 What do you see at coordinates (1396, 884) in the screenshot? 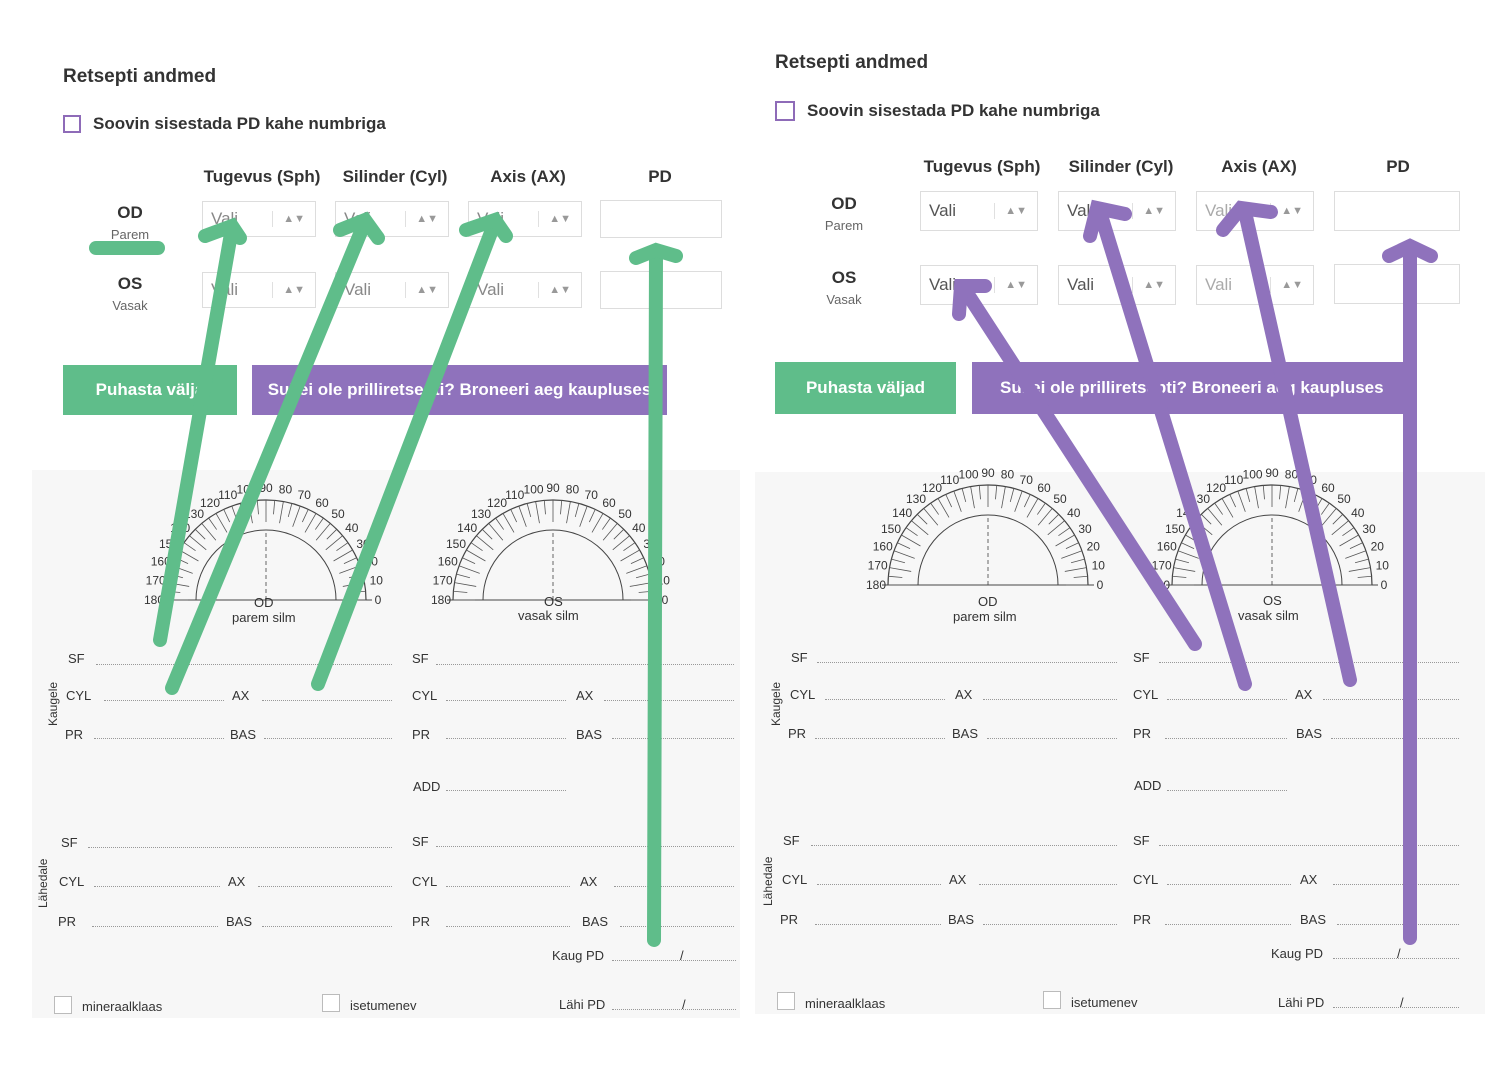
I see `near-os-ax-line` at bounding box center [1396, 884].